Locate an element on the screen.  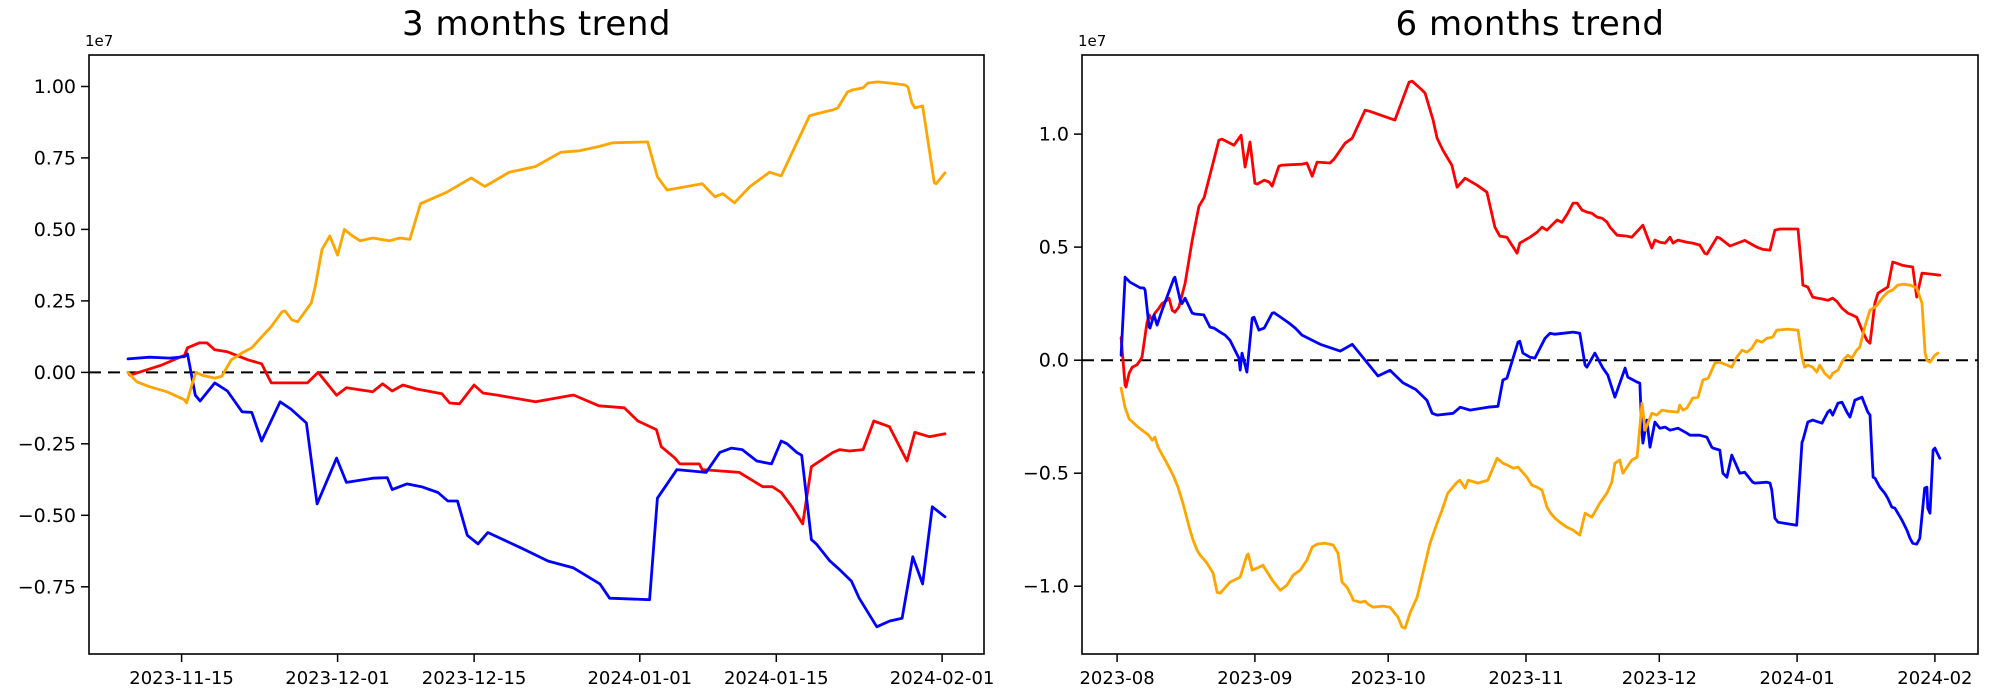
y-tick-label: 1.00 is located at coordinates (55, 87).